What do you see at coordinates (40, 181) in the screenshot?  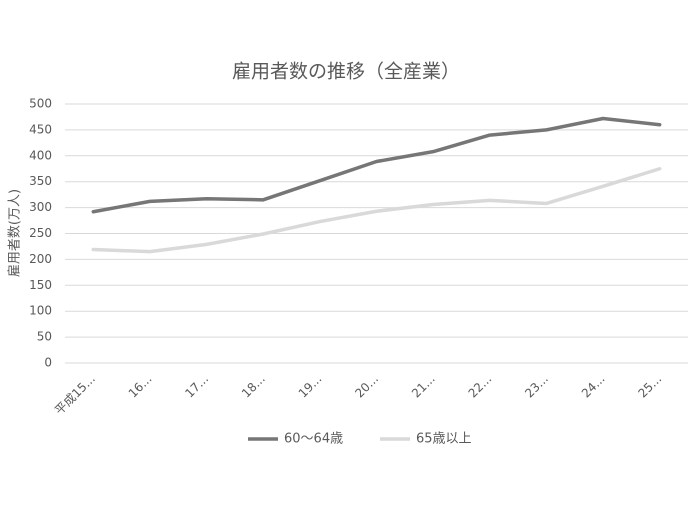 I see `y-tick-label: 350` at bounding box center [40, 181].